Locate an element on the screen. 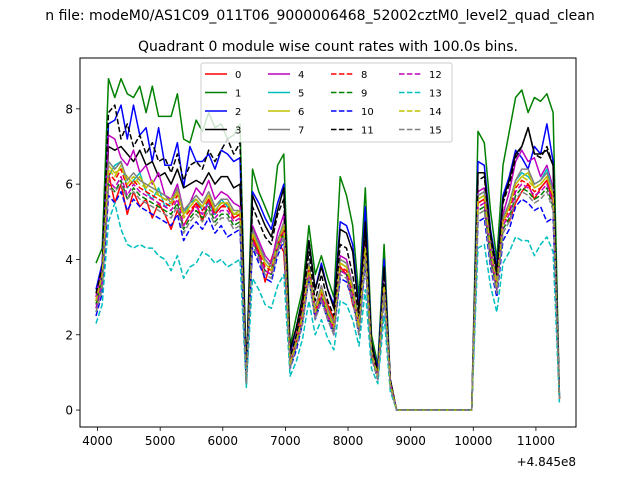 The height and width of the screenshot is (480, 640). legend-label-1: 1 is located at coordinates (238, 94).